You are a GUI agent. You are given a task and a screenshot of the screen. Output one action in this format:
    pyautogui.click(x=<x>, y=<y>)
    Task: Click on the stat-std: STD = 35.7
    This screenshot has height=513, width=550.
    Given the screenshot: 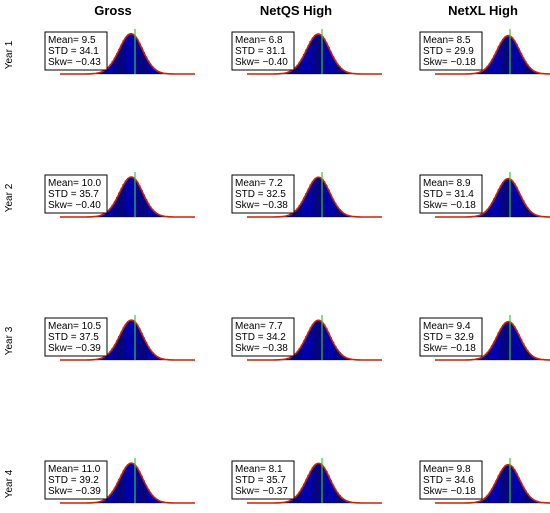 What is the action you would take?
    pyautogui.click(x=73, y=194)
    